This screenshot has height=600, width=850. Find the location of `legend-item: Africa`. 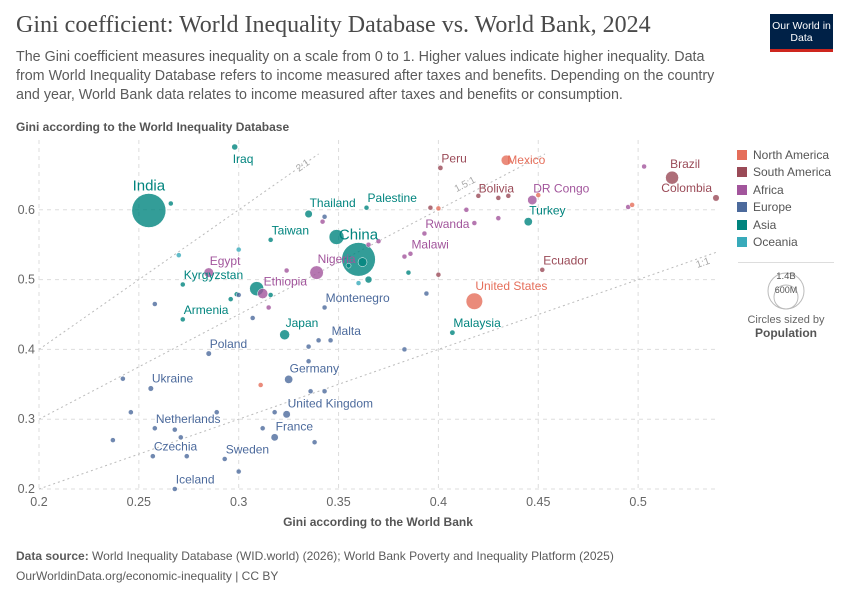

legend-item: Africa is located at coordinates (784, 190).